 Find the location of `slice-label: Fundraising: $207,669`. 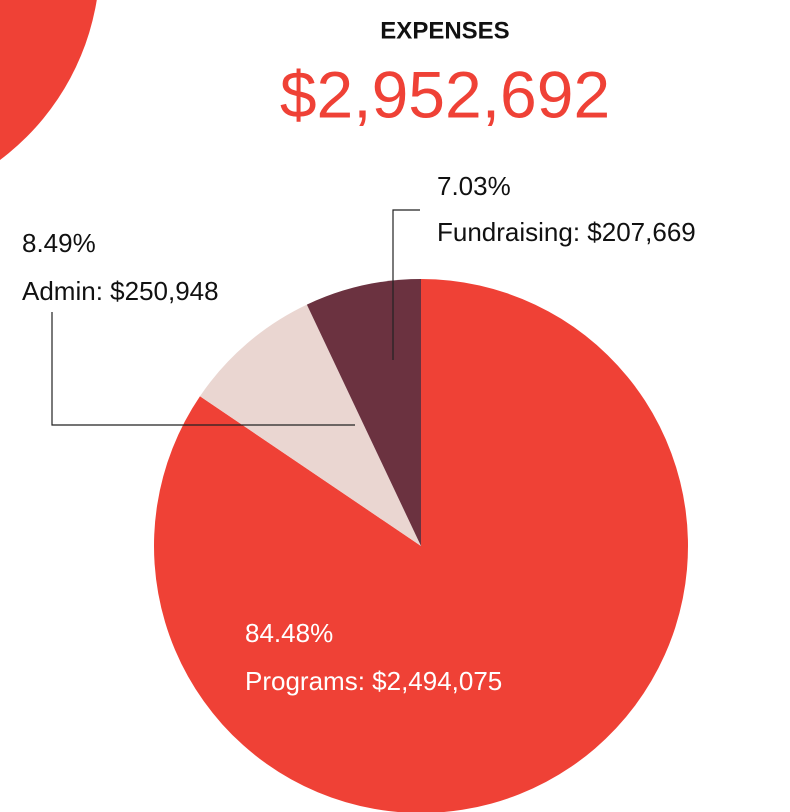

slice-label: Fundraising: $207,669 is located at coordinates (566, 232).